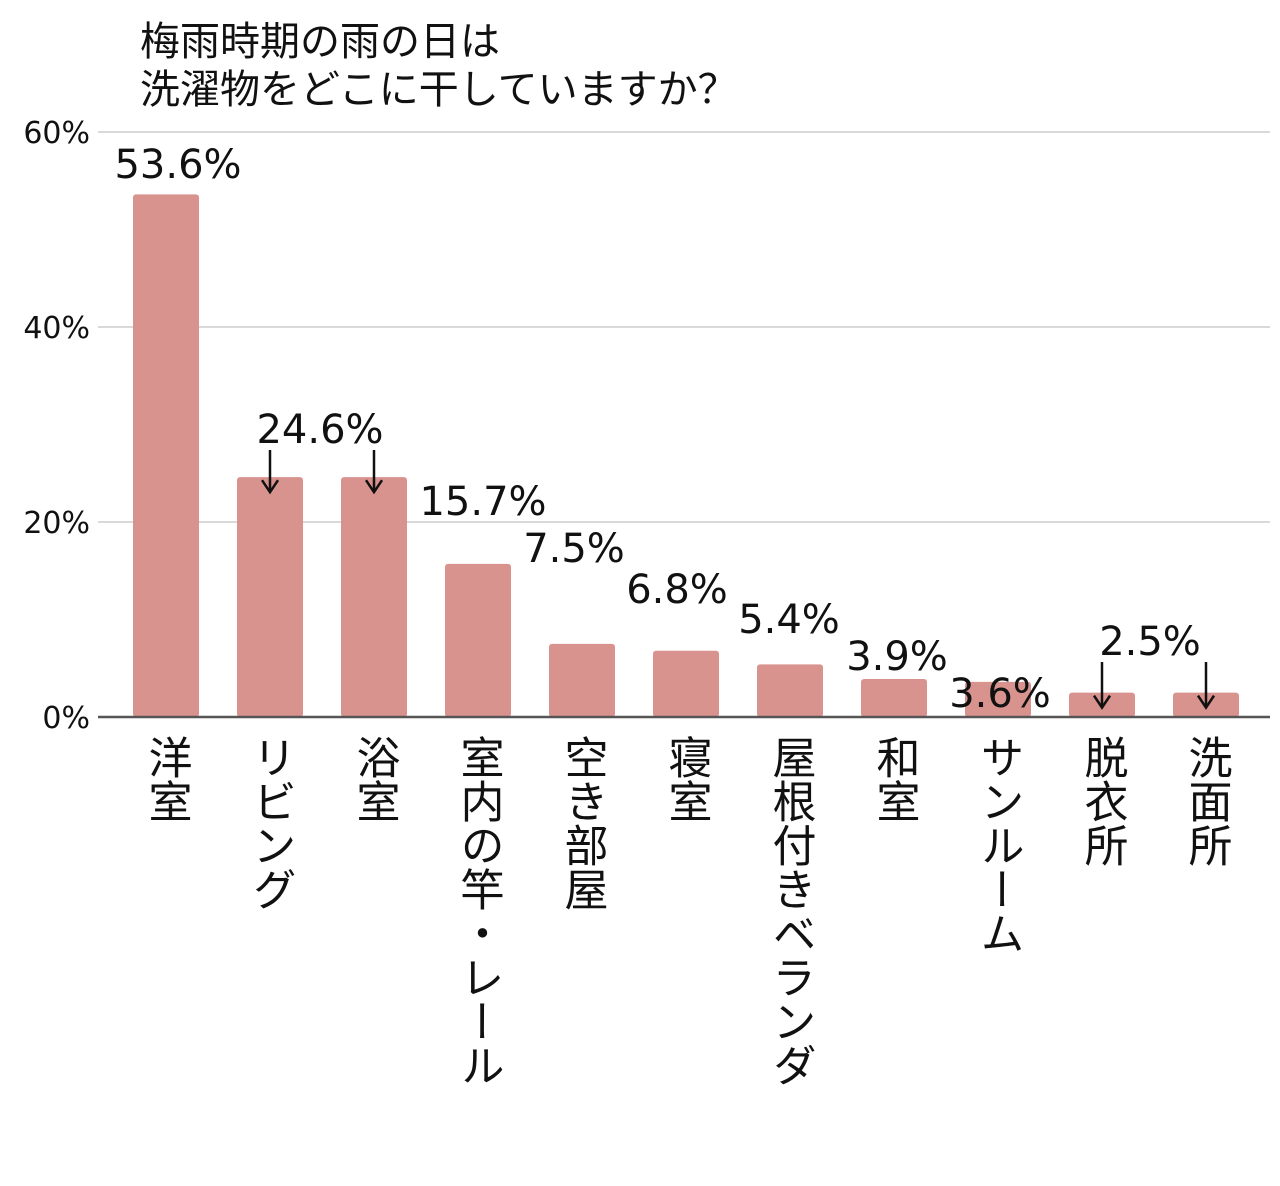 The height and width of the screenshot is (1186, 1280). I want to click on category-label: 和室, so click(894, 779).